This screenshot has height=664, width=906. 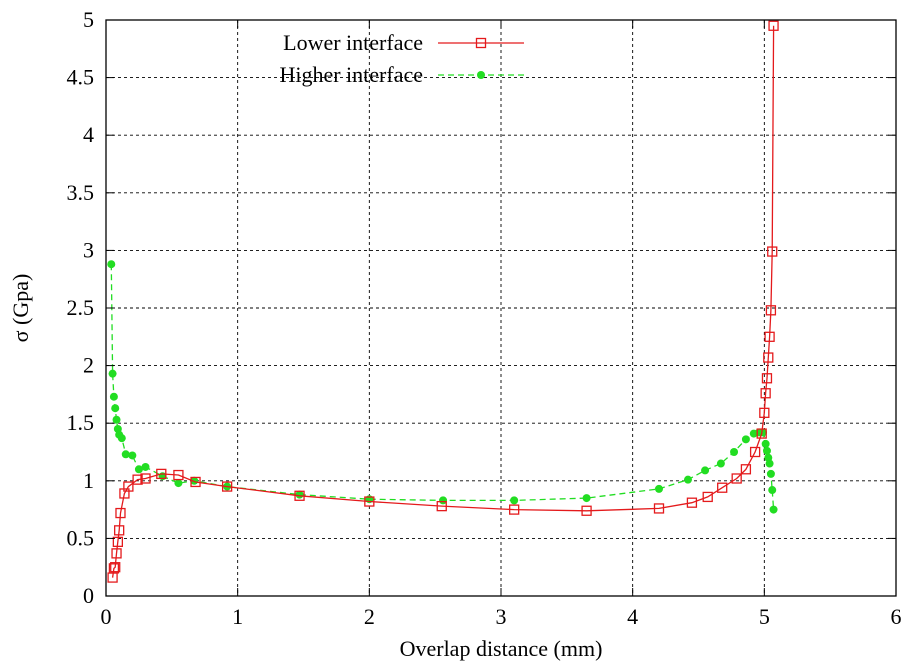 I want to click on x-tick-label: 4, so click(x=632, y=616).